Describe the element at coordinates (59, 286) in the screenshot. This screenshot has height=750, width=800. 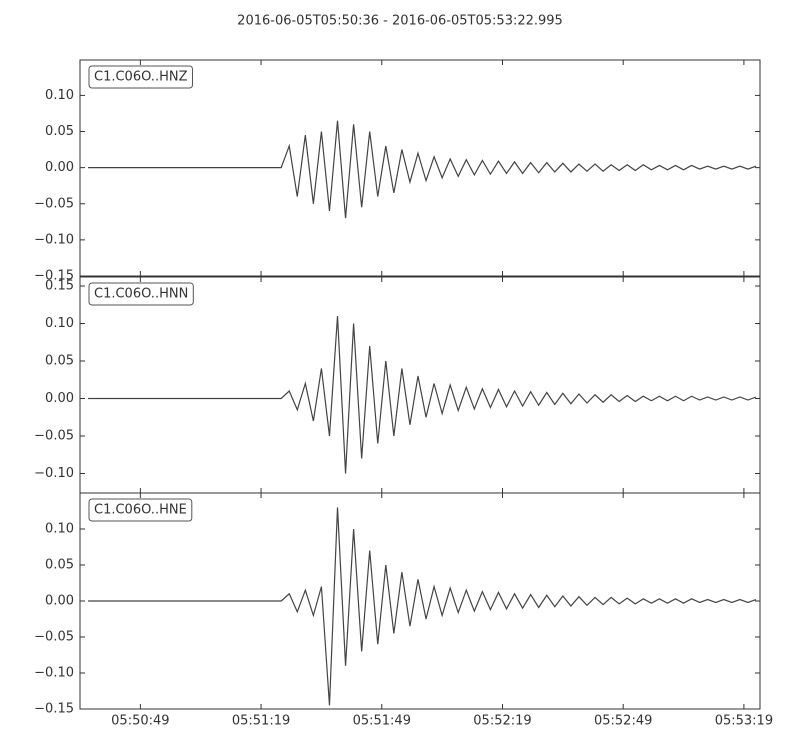
I see `y-tick-label: 0.15` at that location.